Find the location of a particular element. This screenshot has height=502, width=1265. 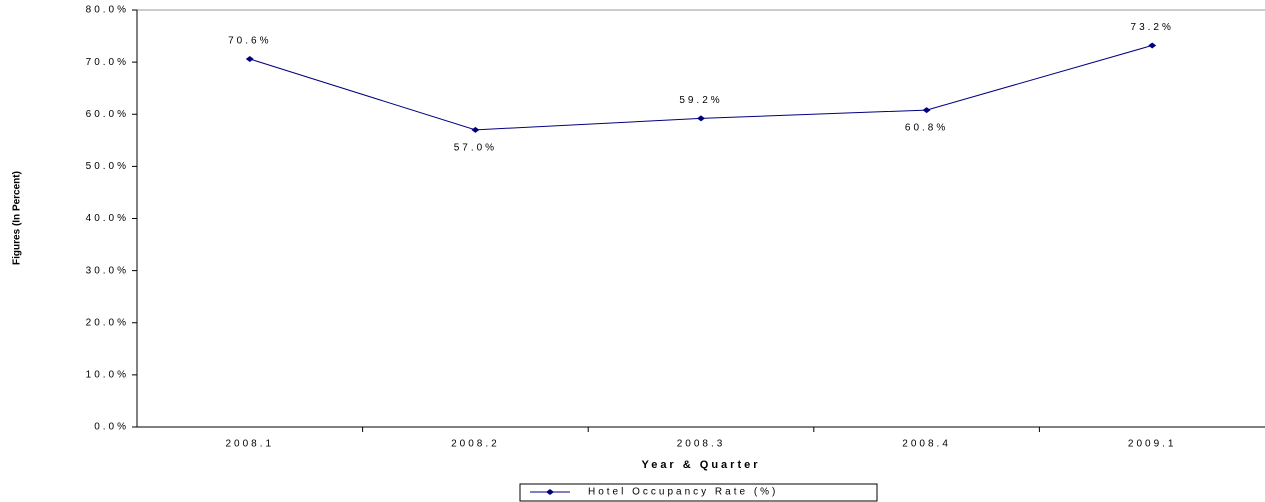

x-axis-title: Year & Quarter is located at coordinates (700, 465).